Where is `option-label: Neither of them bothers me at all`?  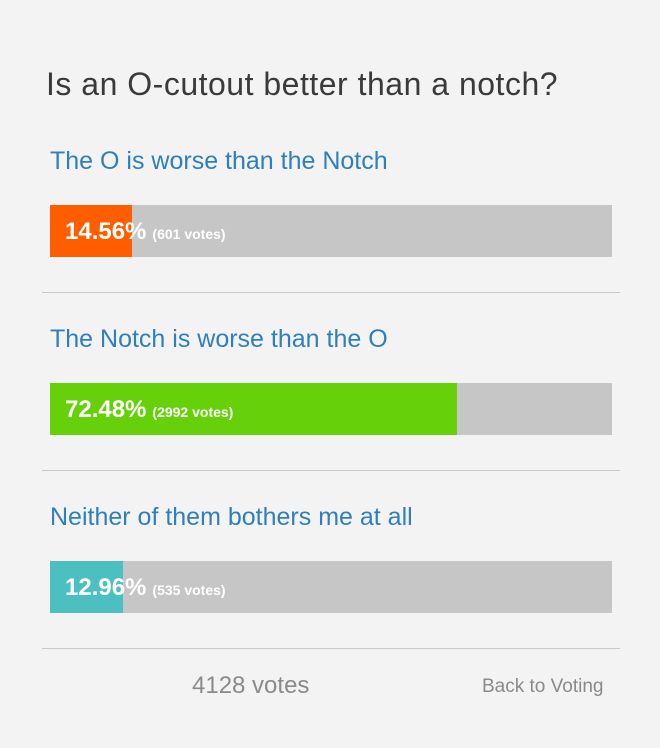 option-label: Neither of them bothers me at all is located at coordinates (231, 517).